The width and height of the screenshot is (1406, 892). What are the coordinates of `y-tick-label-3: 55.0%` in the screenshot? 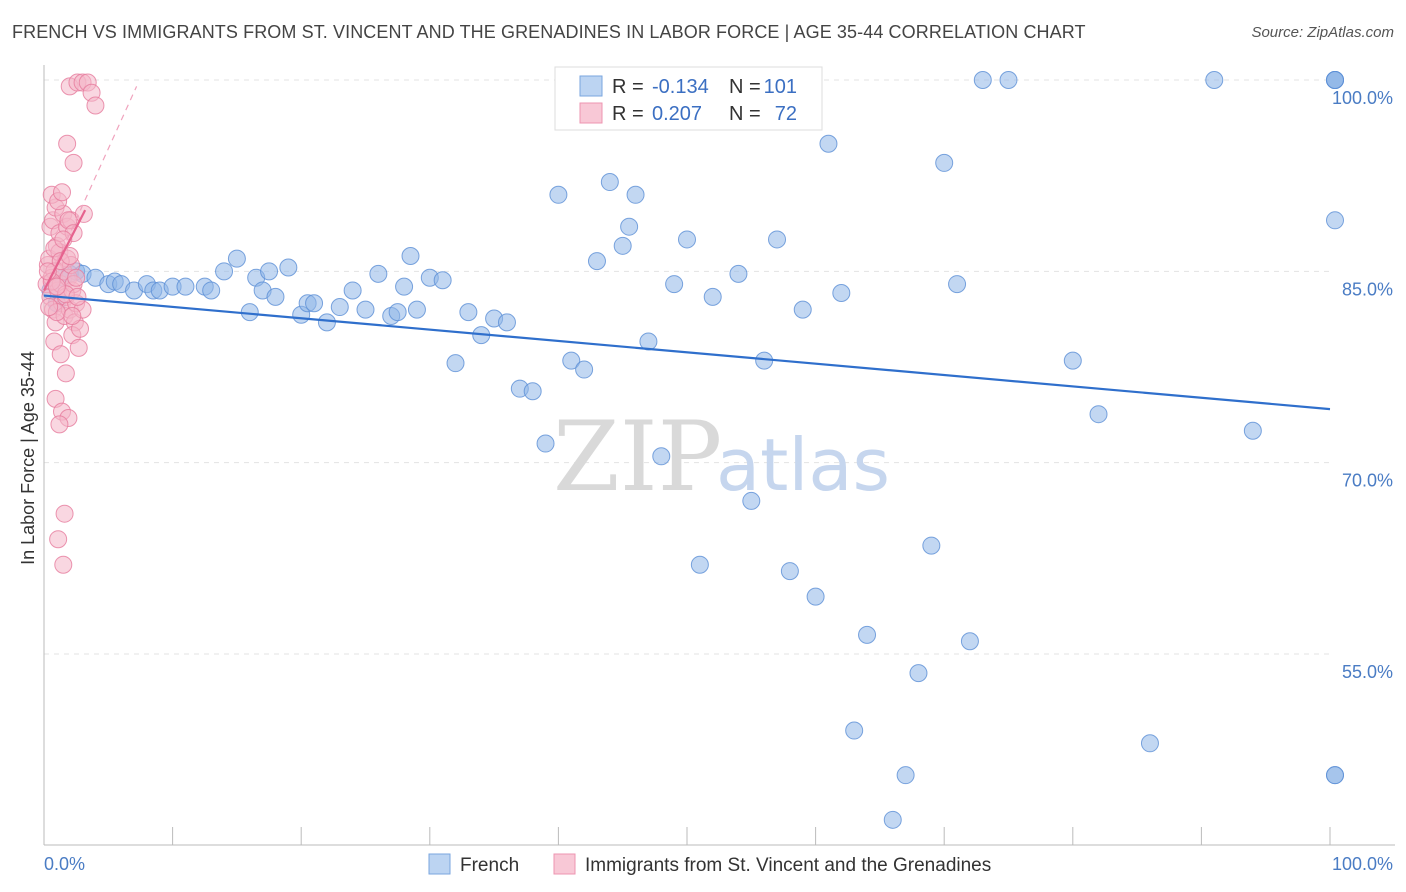 It's located at (1367, 672).